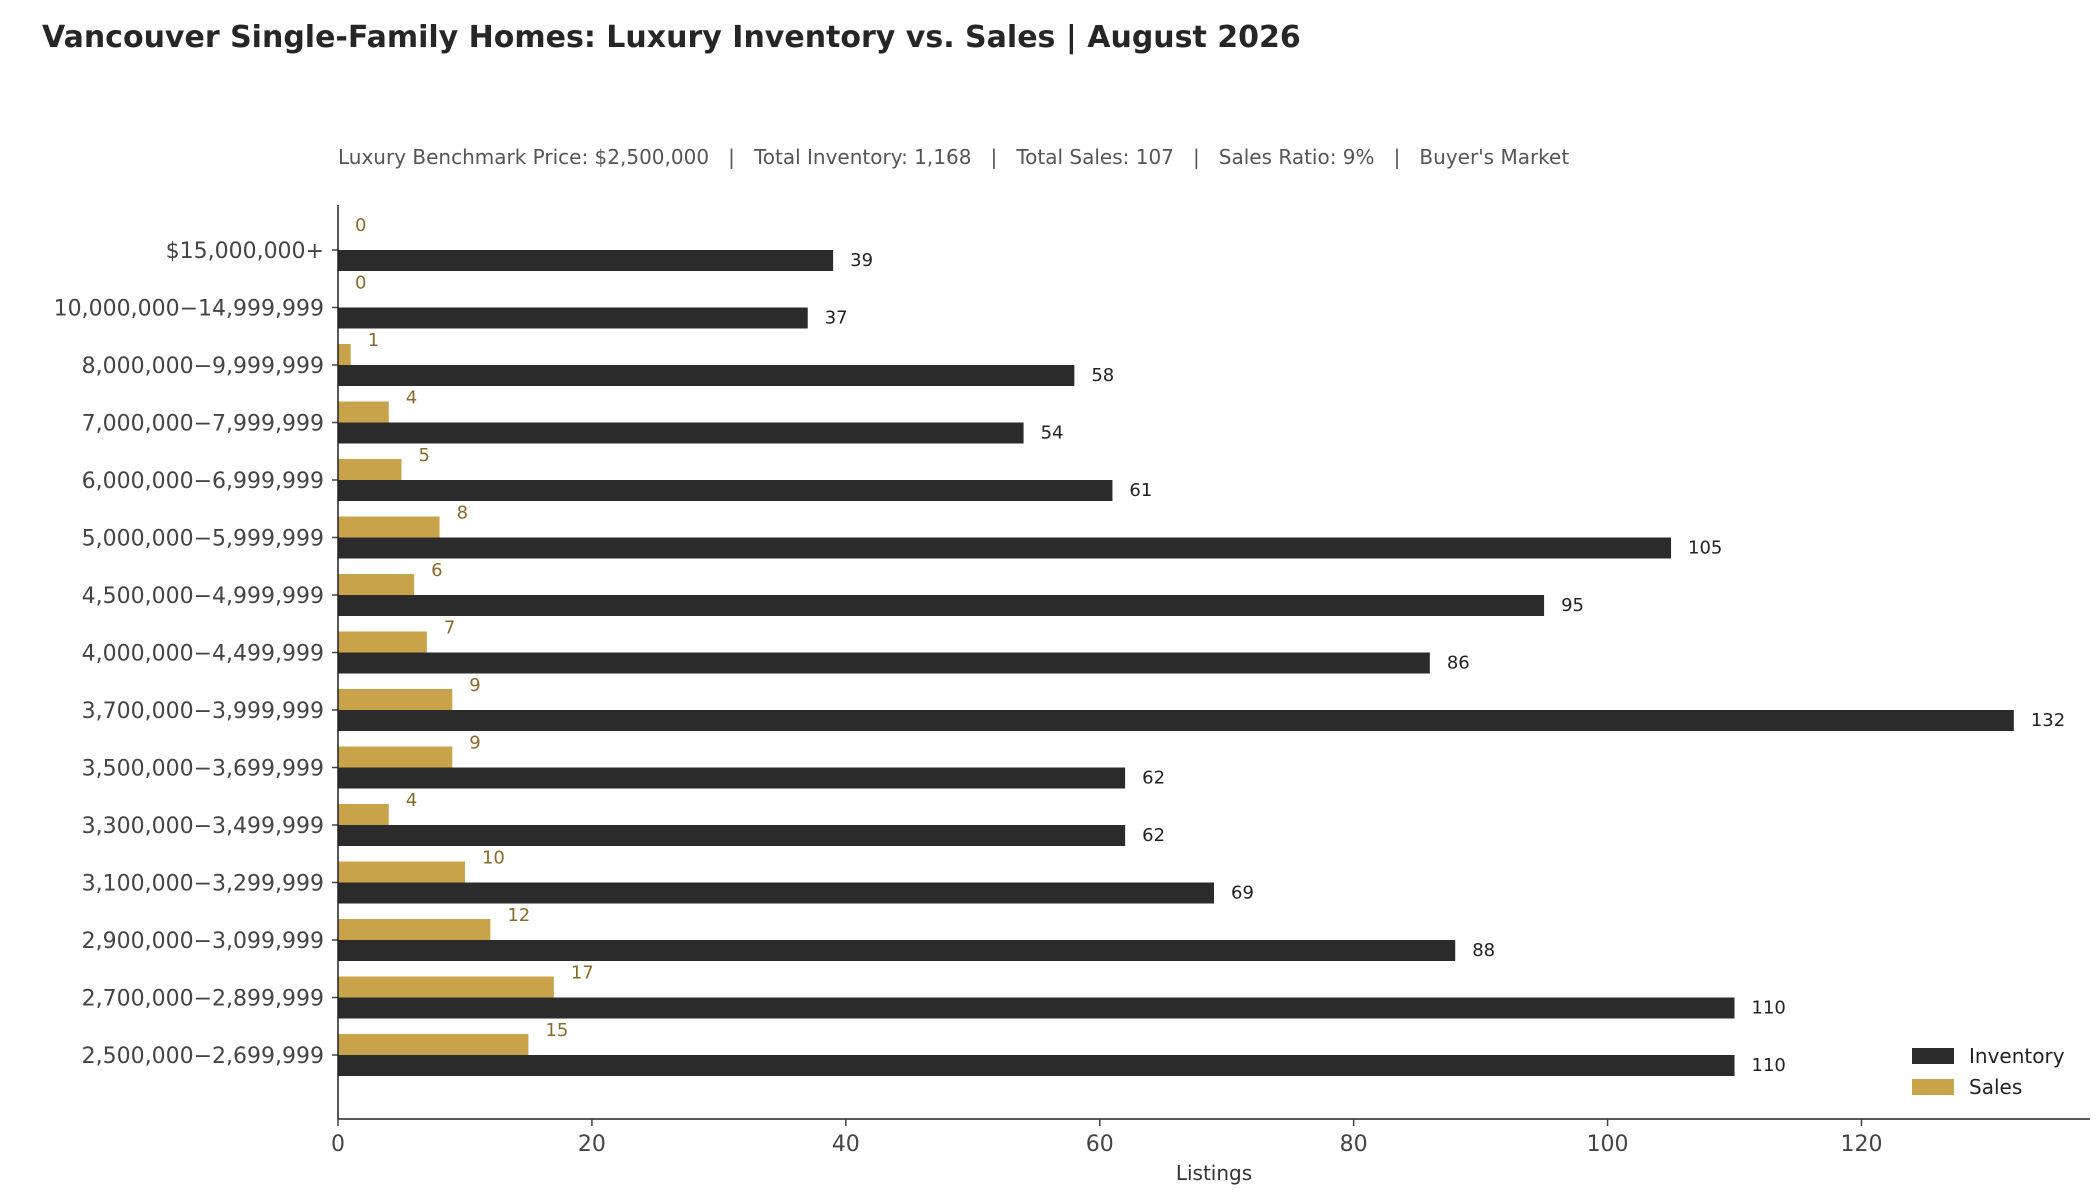  Describe the element at coordinates (1140, 490) in the screenshot. I see `inventory-value-label: 61` at that location.